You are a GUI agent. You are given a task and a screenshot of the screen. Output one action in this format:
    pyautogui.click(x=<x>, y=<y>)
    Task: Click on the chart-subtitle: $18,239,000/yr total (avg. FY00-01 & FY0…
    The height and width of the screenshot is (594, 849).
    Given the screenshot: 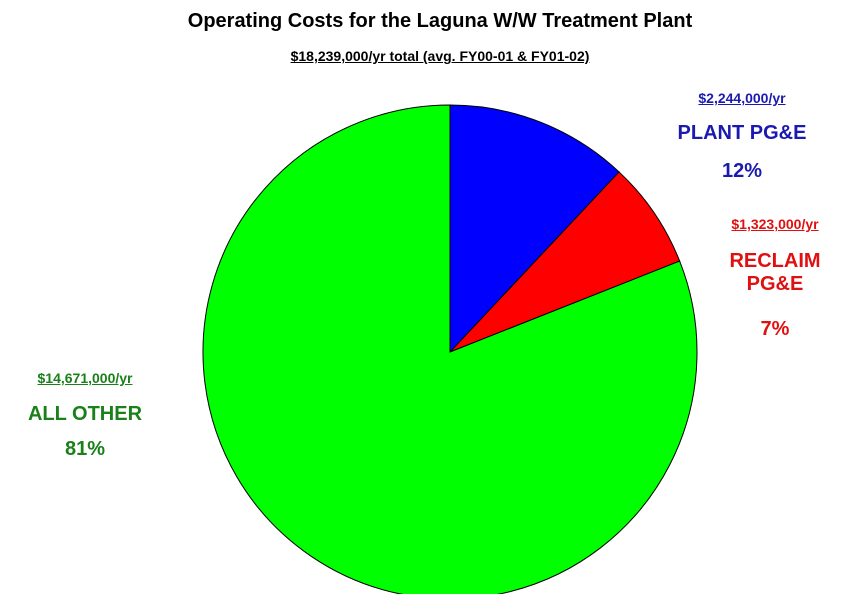 What is the action you would take?
    pyautogui.click(x=440, y=56)
    